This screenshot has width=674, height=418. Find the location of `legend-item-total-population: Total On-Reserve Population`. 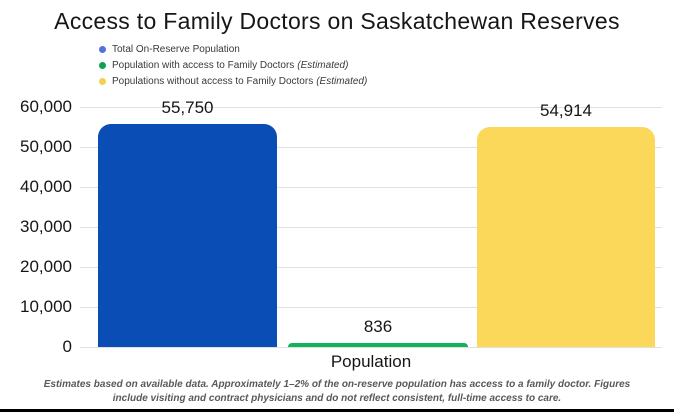

legend-item-total-population: Total On-Reserve Population is located at coordinates (233, 49).